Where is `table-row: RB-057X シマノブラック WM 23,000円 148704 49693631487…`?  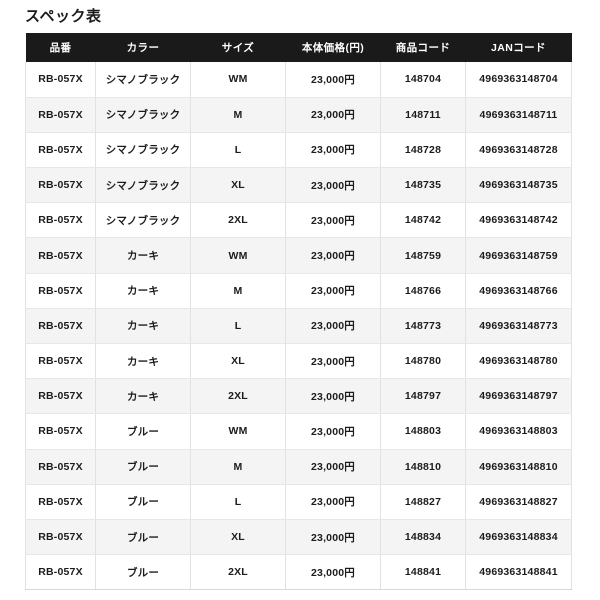
table-row: RB-057X シマノブラック WM 23,000円 148704 49693631487… is located at coordinates (298, 80).